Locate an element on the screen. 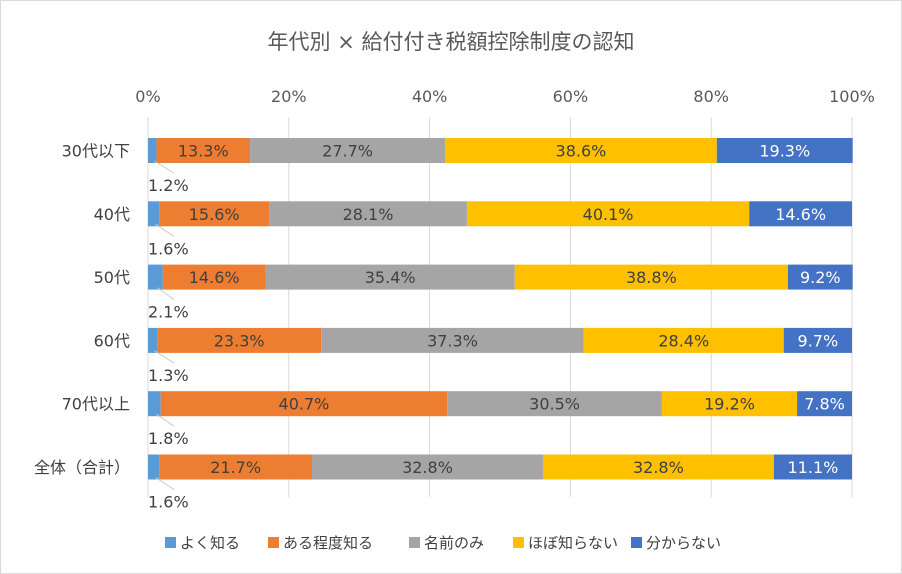  legend-label: 名前のみ is located at coordinates (454, 543).